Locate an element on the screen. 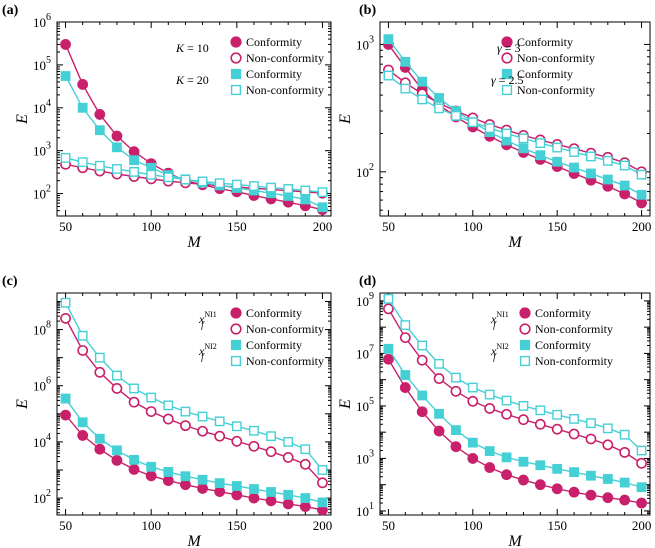  y-tick-label: 10² is located at coordinates (42, 193).